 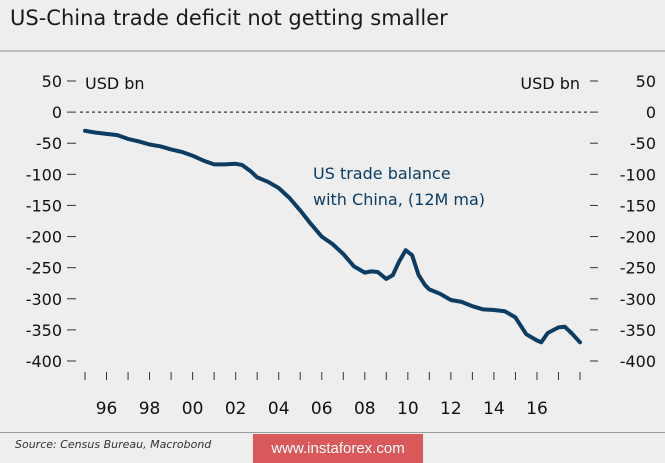 What do you see at coordinates (638, 361) in the screenshot?
I see `y-tick-label-right: -400` at bounding box center [638, 361].